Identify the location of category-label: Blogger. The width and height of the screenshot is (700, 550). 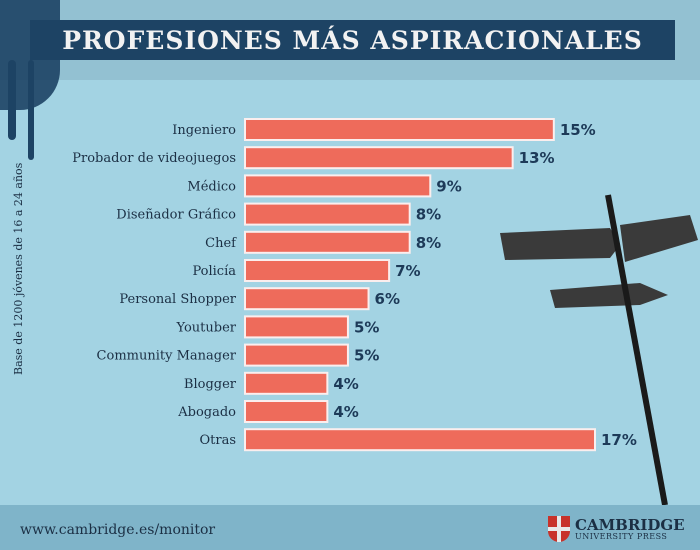
(210, 384).